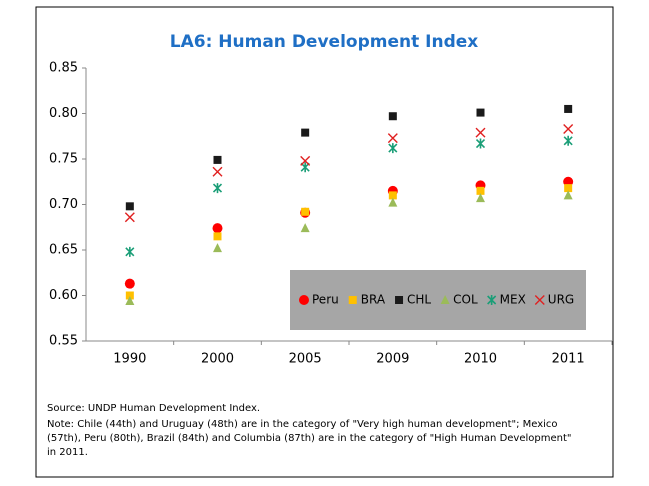 The height and width of the screenshot is (486, 649). Describe the element at coordinates (63, 113) in the screenshot. I see `y-tick-label: 0.80` at that location.